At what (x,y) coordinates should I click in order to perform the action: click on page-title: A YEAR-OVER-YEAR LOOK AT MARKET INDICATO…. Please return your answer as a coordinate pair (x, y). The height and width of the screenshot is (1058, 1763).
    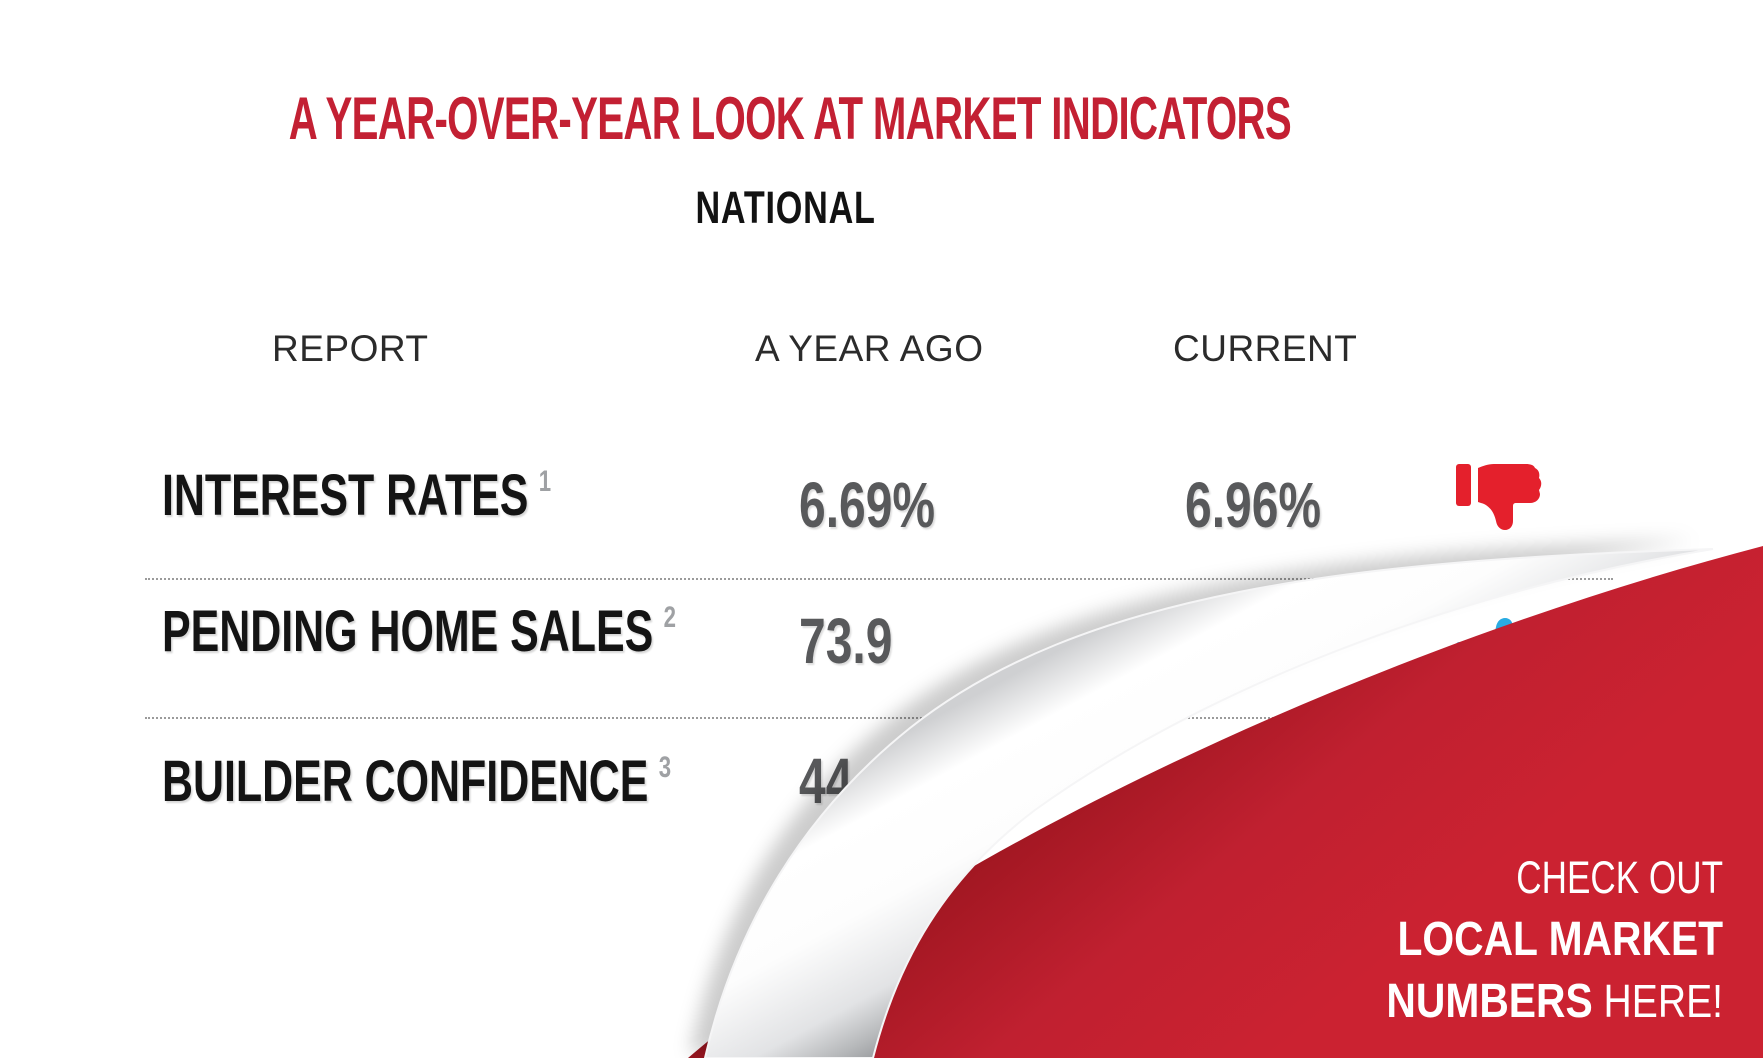
    Looking at the image, I should click on (790, 118).